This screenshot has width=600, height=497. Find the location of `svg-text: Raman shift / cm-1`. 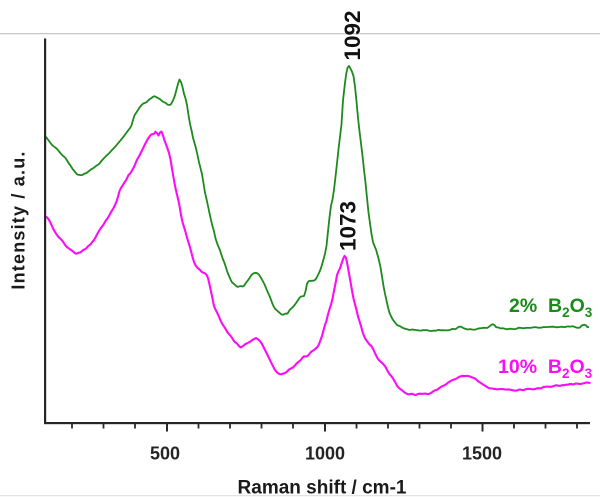

svg-text: Raman shift / cm-1 is located at coordinates (322, 487).